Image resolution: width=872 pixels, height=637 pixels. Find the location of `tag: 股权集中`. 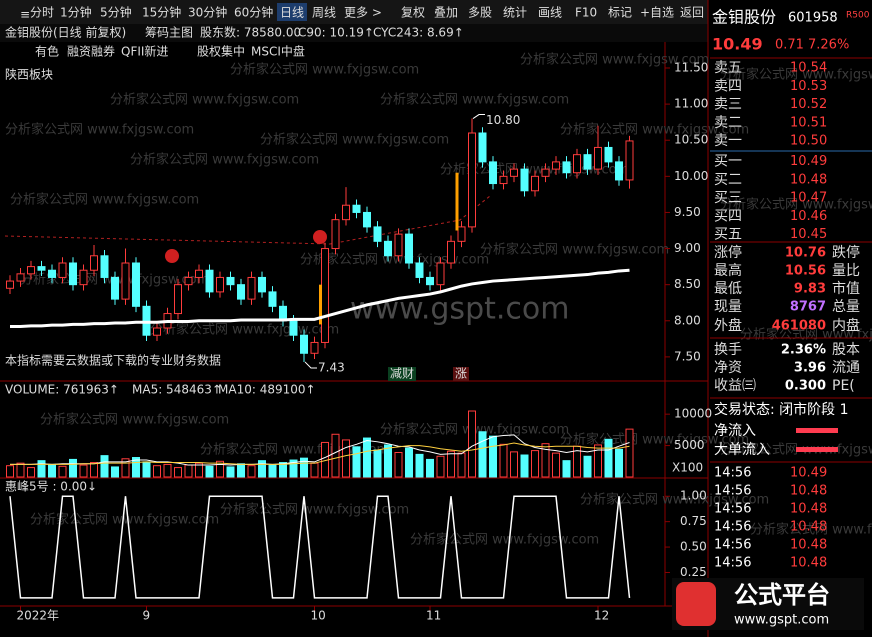

tag: 股权集中 is located at coordinates (221, 51).